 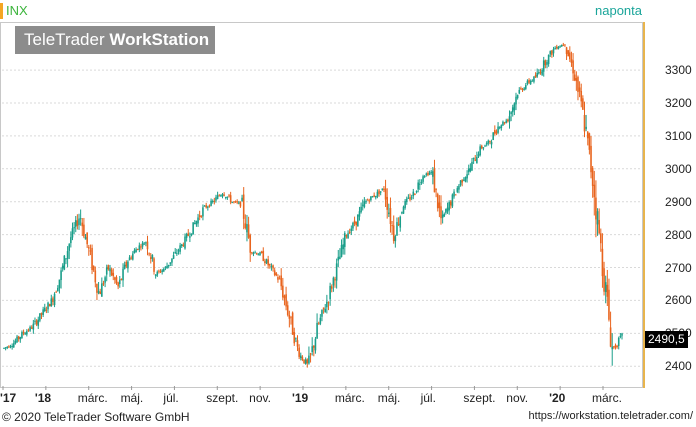 What do you see at coordinates (678, 70) in the screenshot?
I see `y-tick-label: 3300` at bounding box center [678, 70].